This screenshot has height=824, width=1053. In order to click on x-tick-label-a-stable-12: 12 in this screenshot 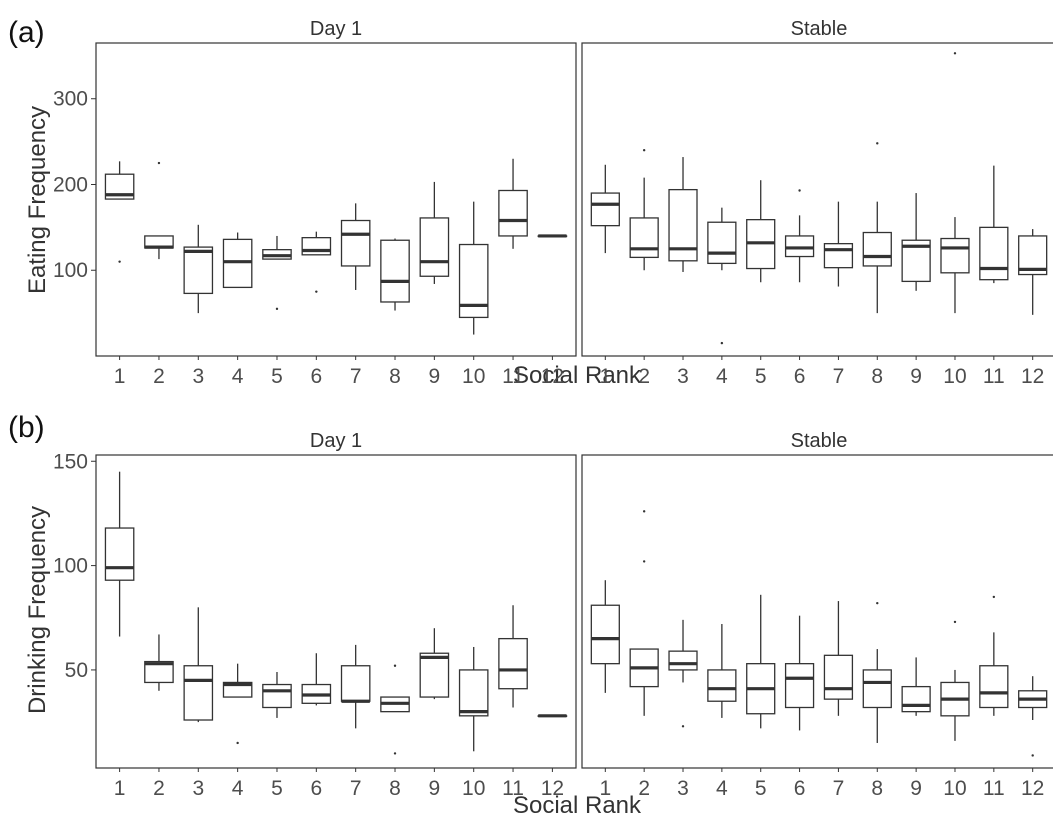, I will do `click(1032, 376)`.